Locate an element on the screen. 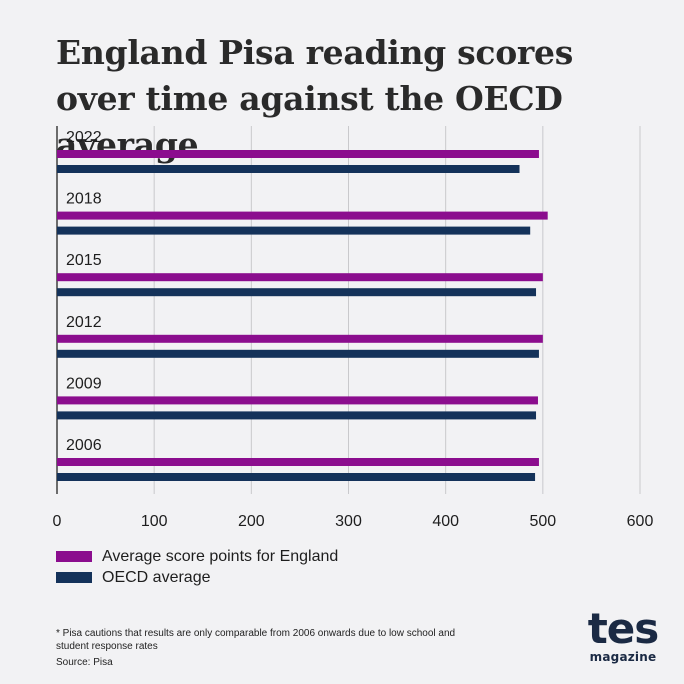 The image size is (684, 684). source-note: Source: Pisa is located at coordinates (84, 662).